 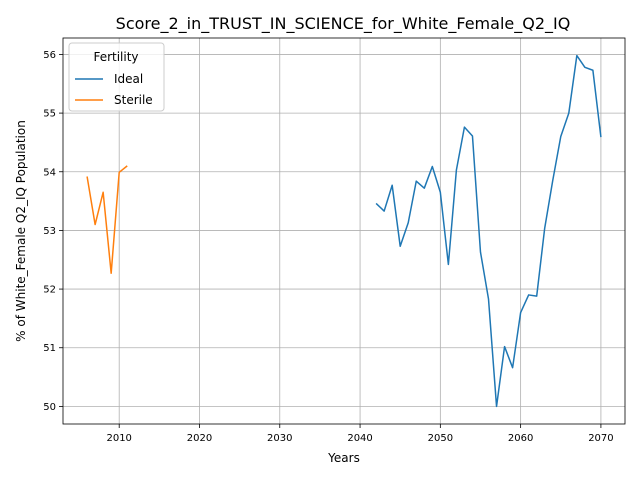 What do you see at coordinates (279, 438) in the screenshot?
I see `x-tick-label: 2030` at bounding box center [279, 438].